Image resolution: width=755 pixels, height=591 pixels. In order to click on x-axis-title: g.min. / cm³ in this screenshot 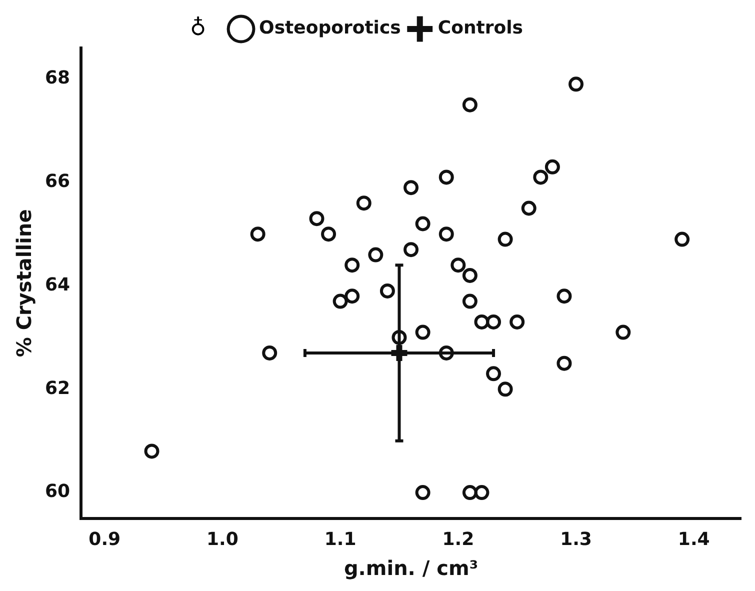, I will do `click(411, 568)`.